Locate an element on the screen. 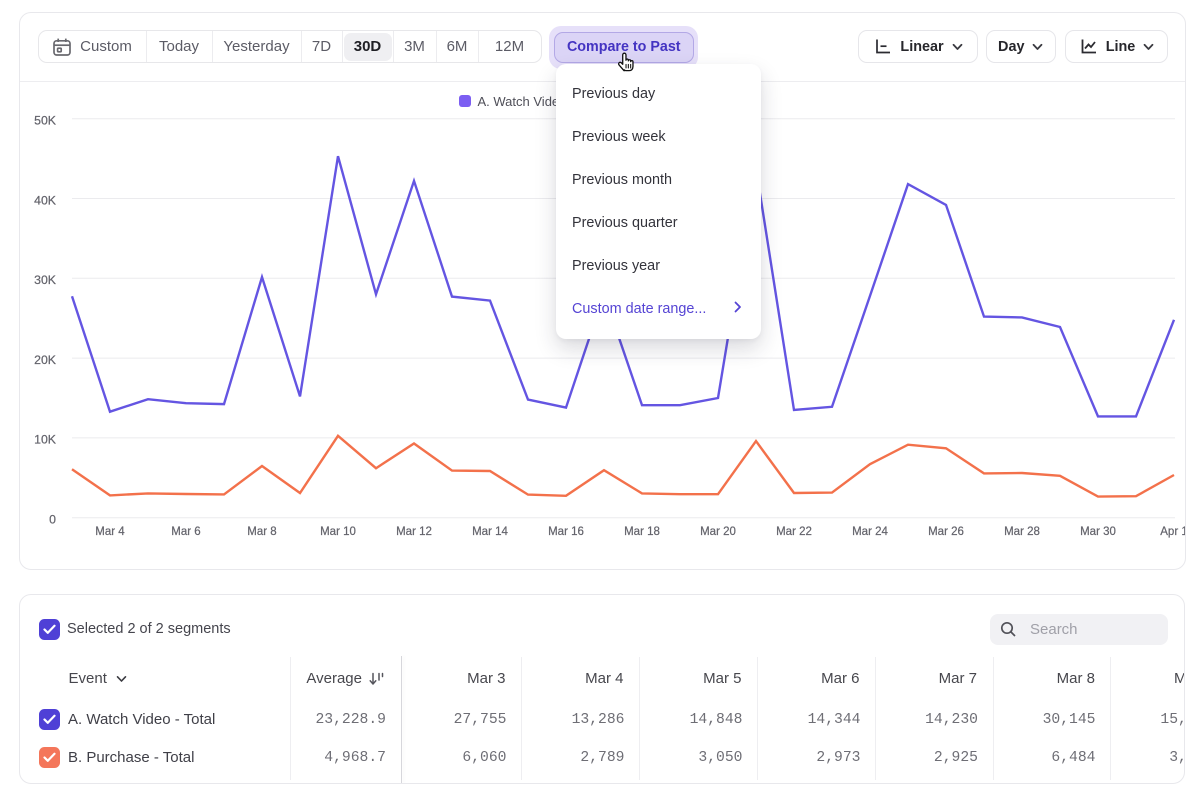  svg-text: Mar 26 is located at coordinates (946, 532).